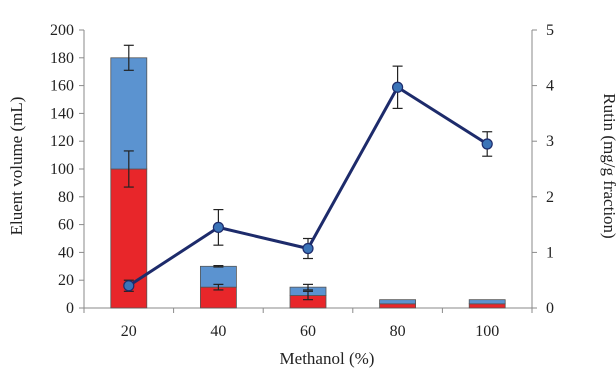 The height and width of the screenshot is (372, 616). I want to click on y-tick-label: 120, so click(62, 141).